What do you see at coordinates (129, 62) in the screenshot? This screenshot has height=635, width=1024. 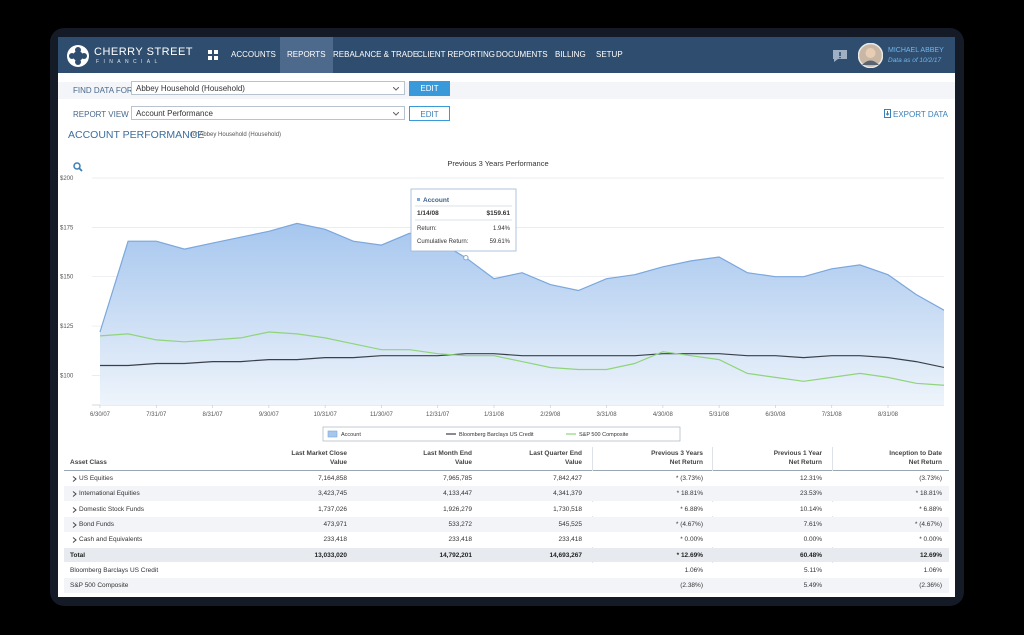 I see `logo-sub: FINANCIAL` at bounding box center [129, 62].